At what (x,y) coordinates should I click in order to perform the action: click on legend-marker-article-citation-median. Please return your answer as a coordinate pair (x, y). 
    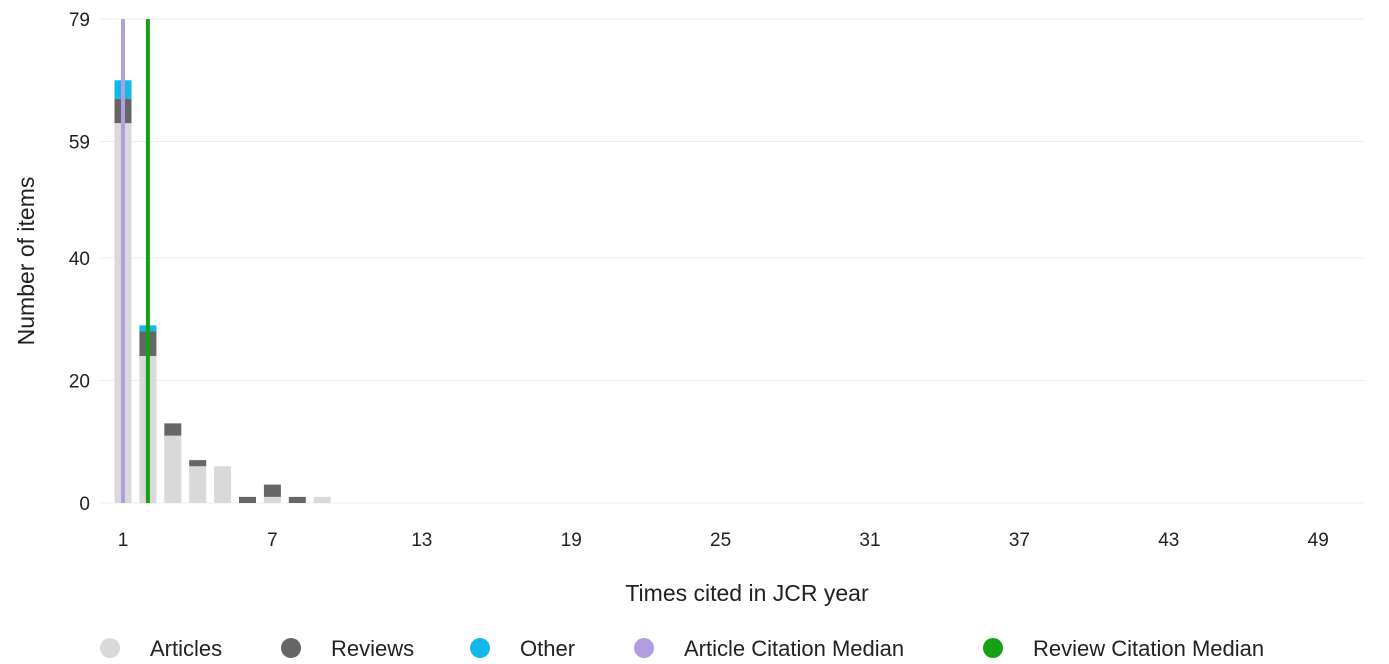
    Looking at the image, I should click on (644, 648).